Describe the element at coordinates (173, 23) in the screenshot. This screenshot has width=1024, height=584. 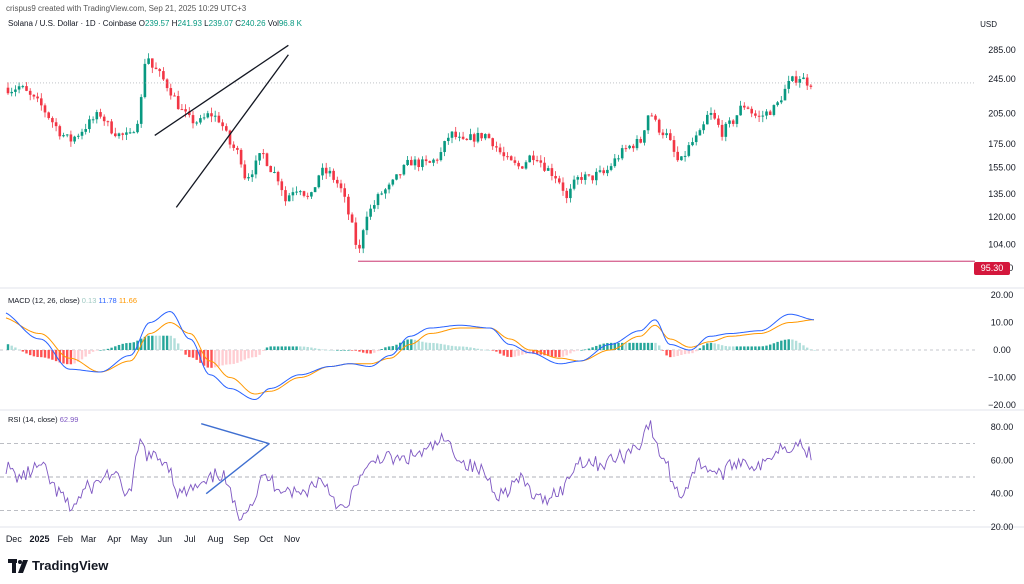
I see `ohlc-key-h: H` at that location.